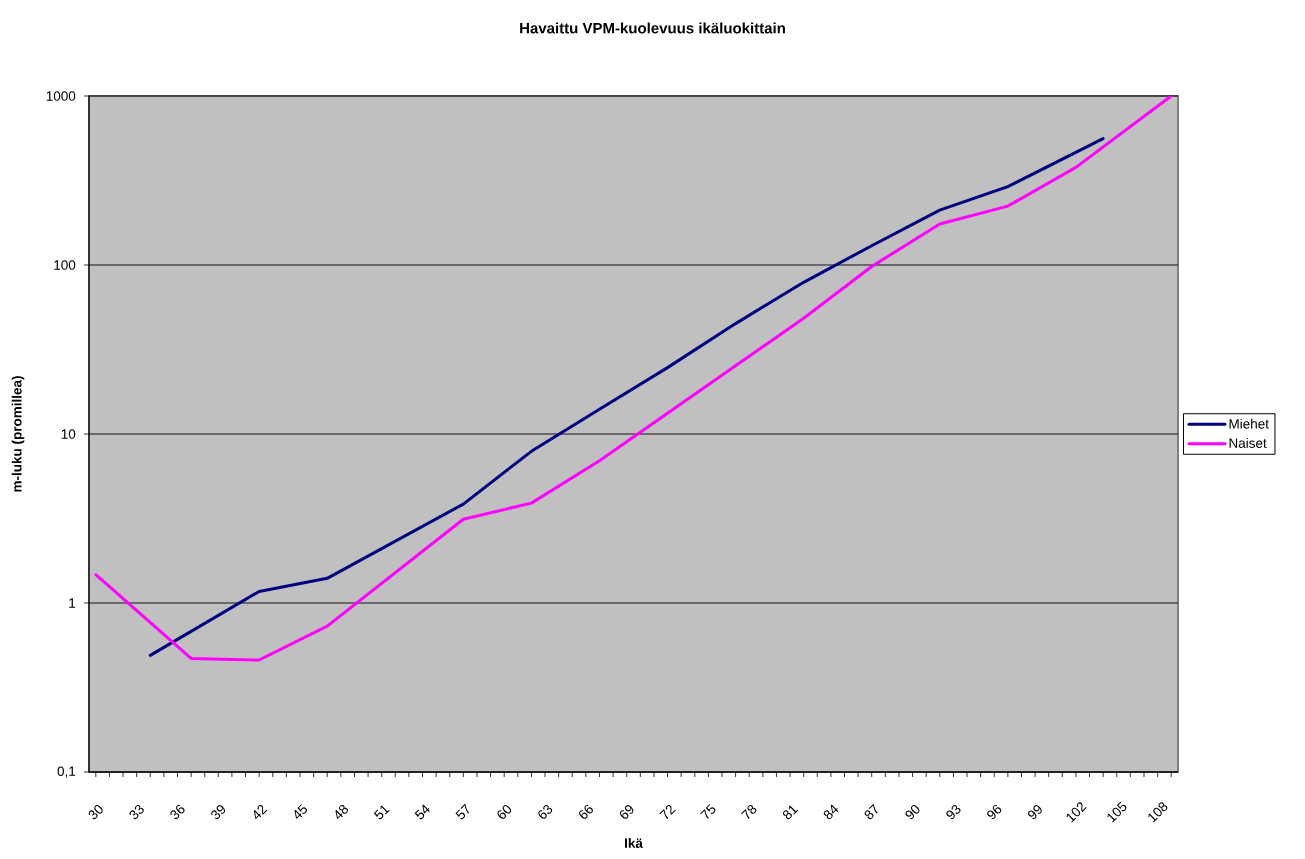 This screenshot has width=1305, height=859. What do you see at coordinates (586, 811) in the screenshot?
I see `x-tick-label: 66` at bounding box center [586, 811].